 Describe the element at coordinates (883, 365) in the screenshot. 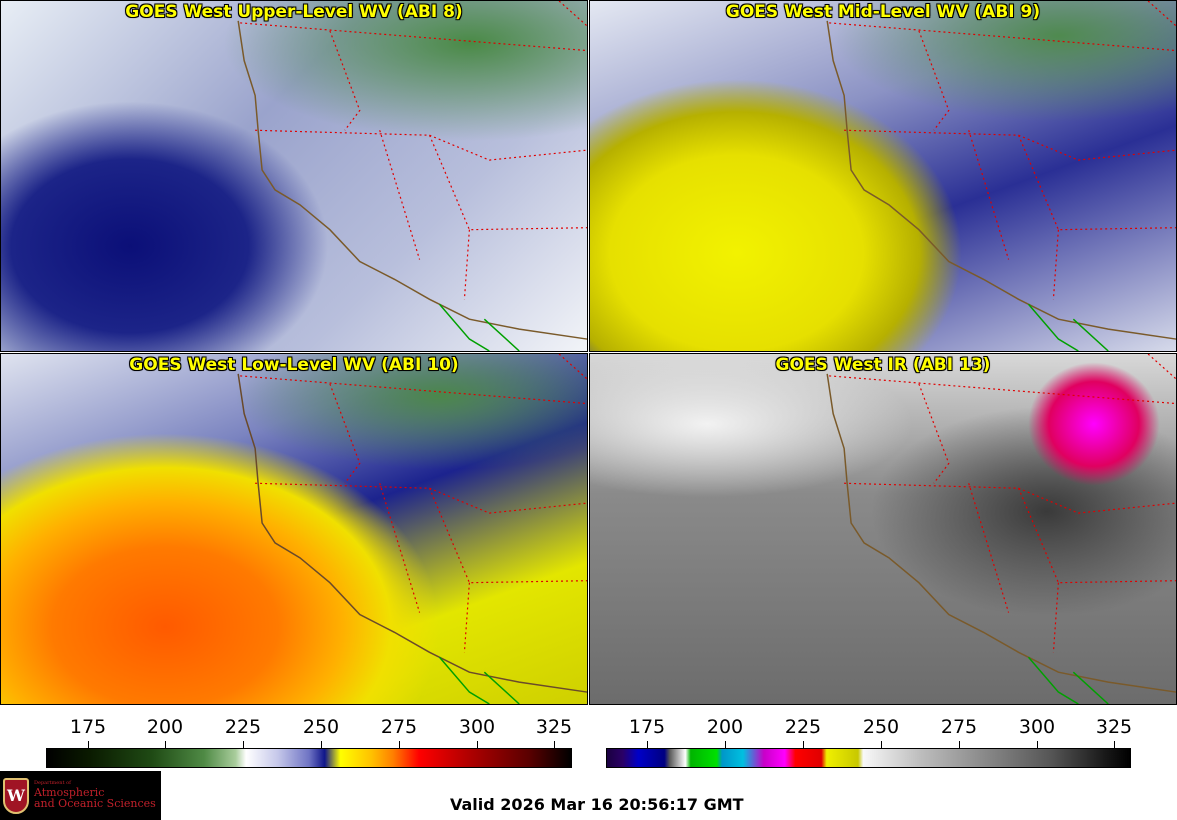

I see `panel-title: GOES West IR (ABI 13)` at that location.